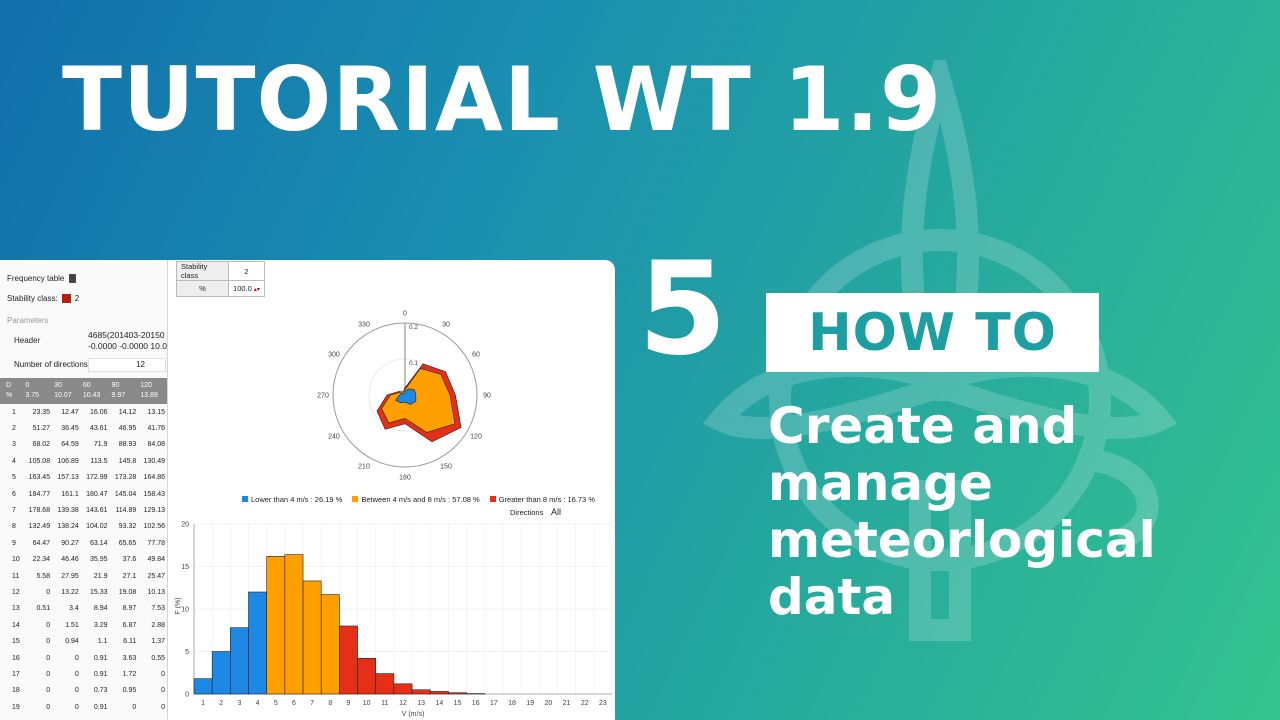  Describe the element at coordinates (14, 494) in the screenshot. I see `table-cell: 6` at that location.